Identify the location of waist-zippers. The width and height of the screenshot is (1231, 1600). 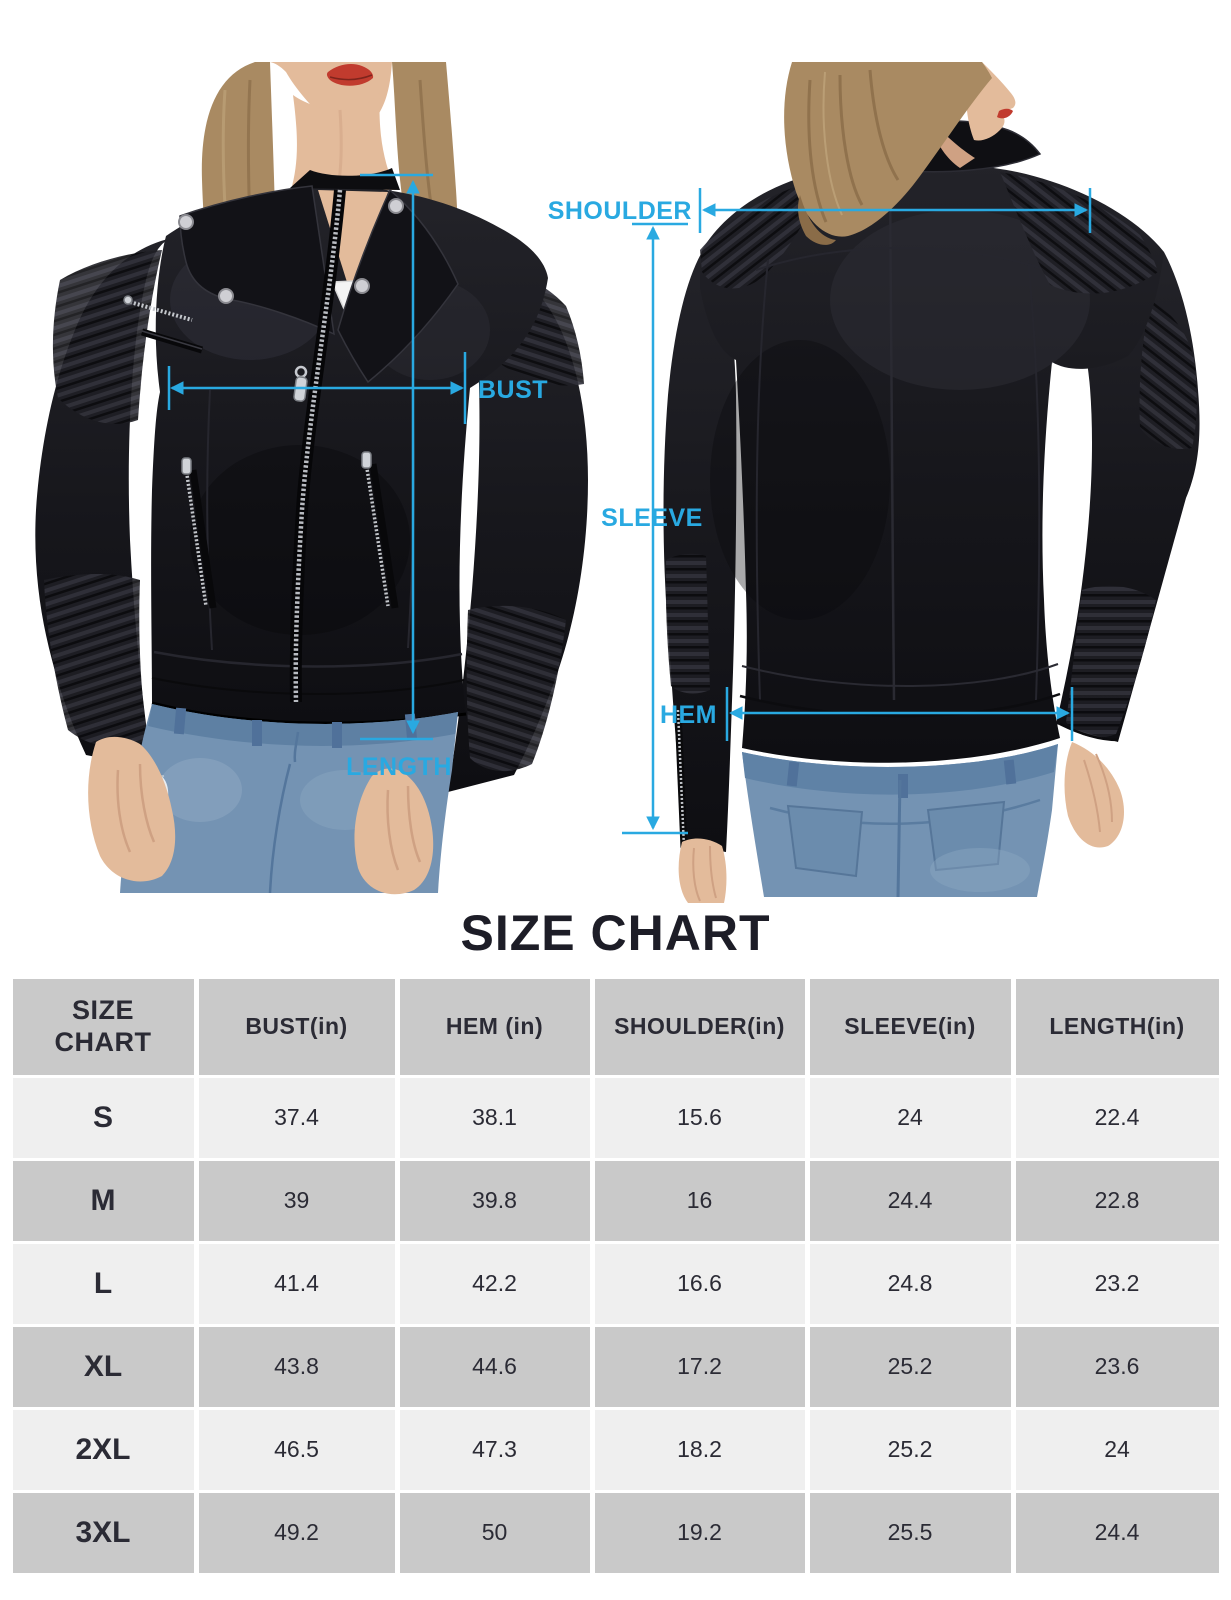
(290, 530).